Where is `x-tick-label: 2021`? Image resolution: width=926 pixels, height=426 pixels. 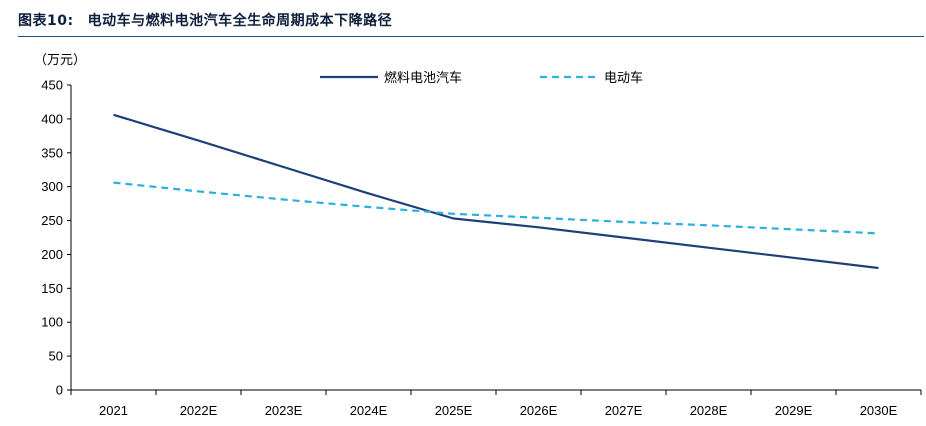
x-tick-label: 2021 is located at coordinates (113, 410).